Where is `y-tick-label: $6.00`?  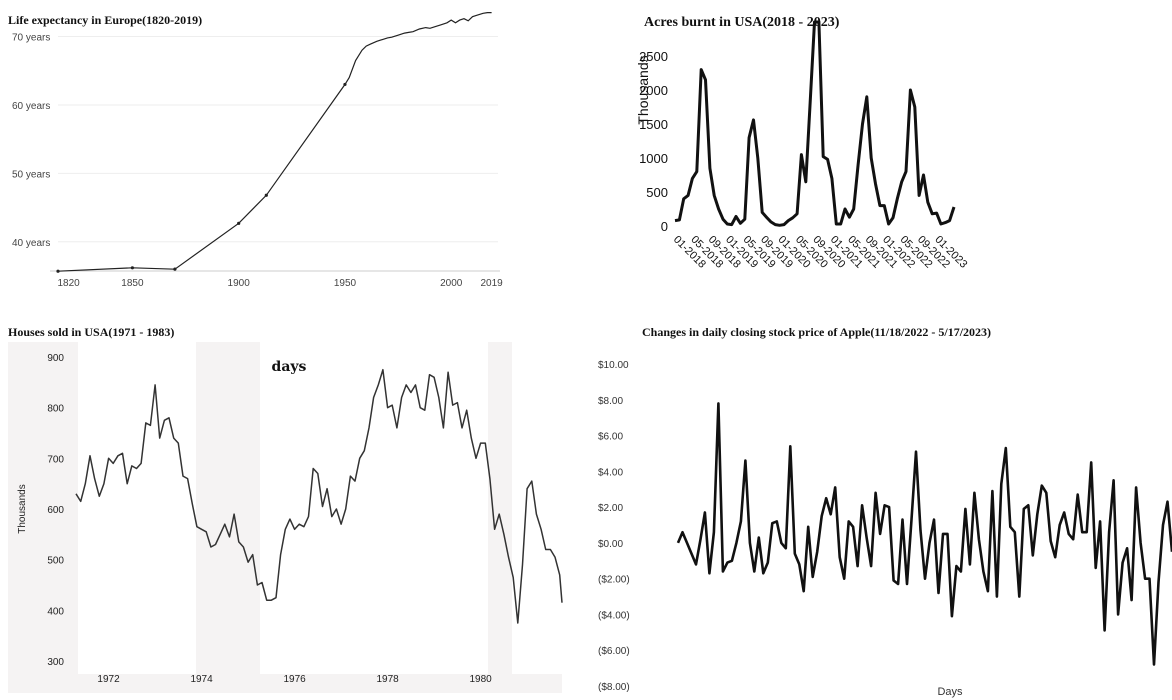
y-tick-label: $6.00 is located at coordinates (610, 437).